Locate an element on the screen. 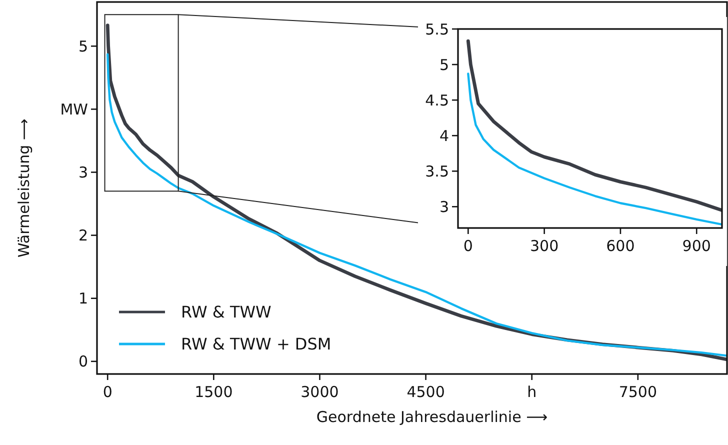 Image resolution: width=728 pixels, height=445 pixels. y-axis-title: Wärmeleistung ⟶ is located at coordinates (24, 188).